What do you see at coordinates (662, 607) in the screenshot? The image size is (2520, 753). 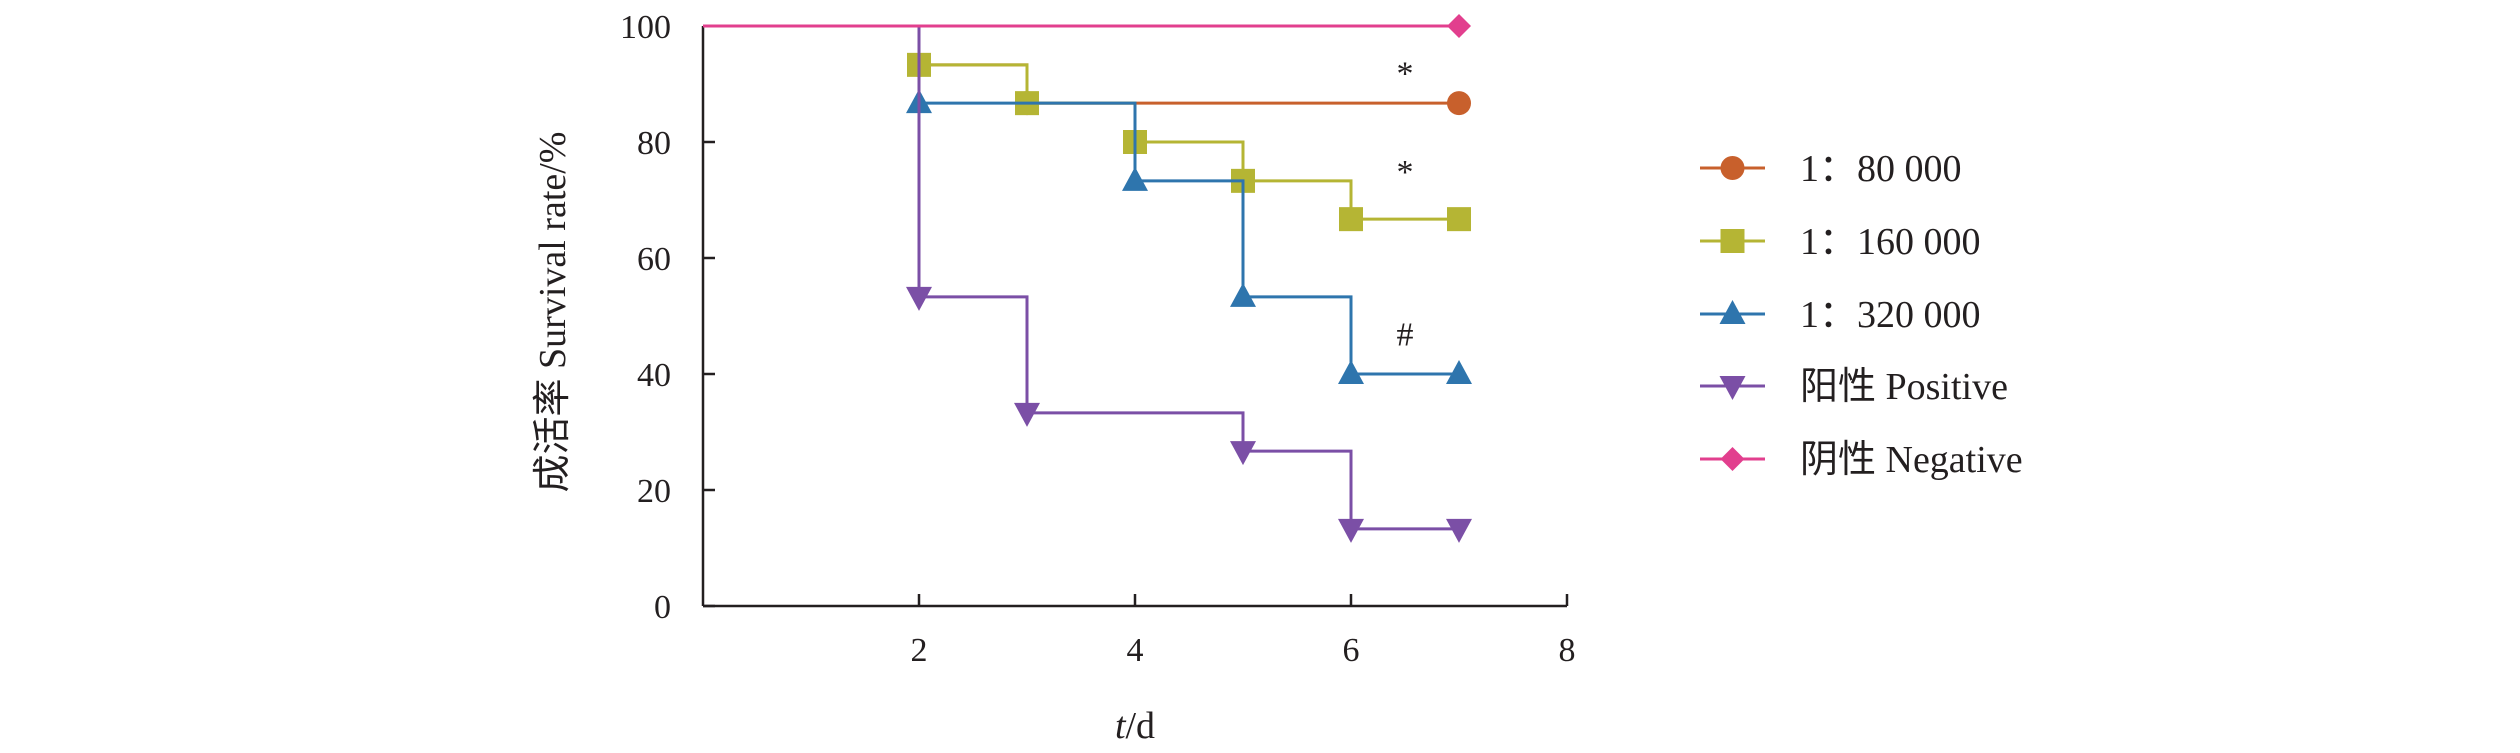 I see `y-tick-label: 0` at bounding box center [662, 607].